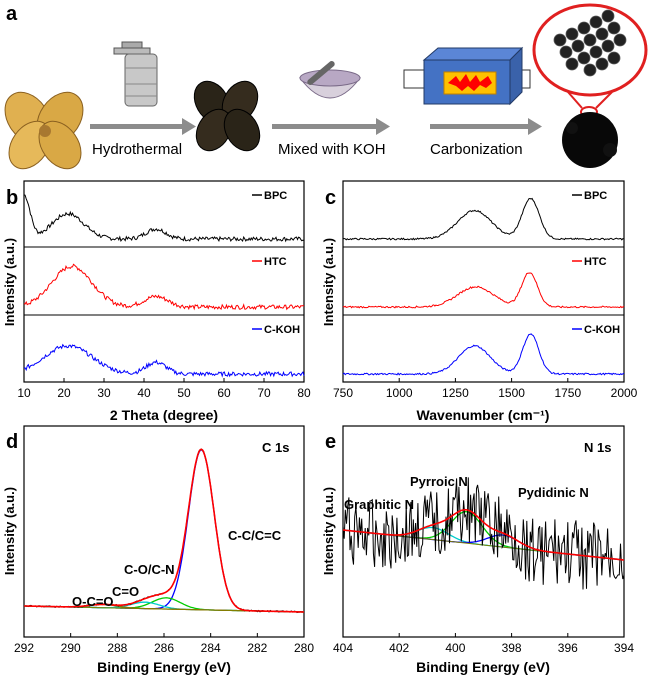  What do you see at coordinates (483, 415) in the screenshot?
I see `panel-c-xlabel: Wavenumber (cm⁻¹)` at bounding box center [483, 415].